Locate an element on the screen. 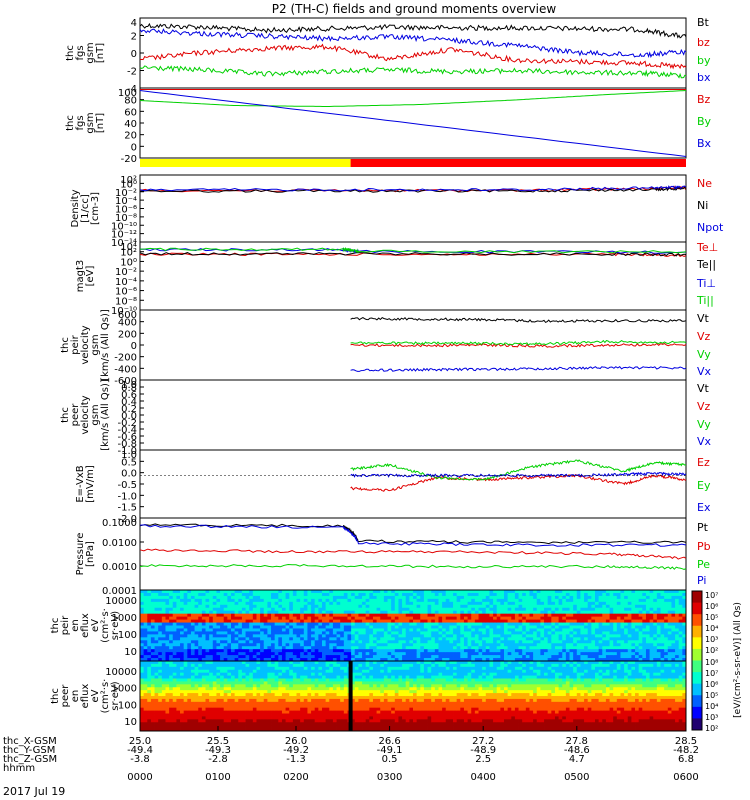 Image resolution: width=750 pixels, height=800 pixels. y-tick-label: -0.8 is located at coordinates (127, 444).